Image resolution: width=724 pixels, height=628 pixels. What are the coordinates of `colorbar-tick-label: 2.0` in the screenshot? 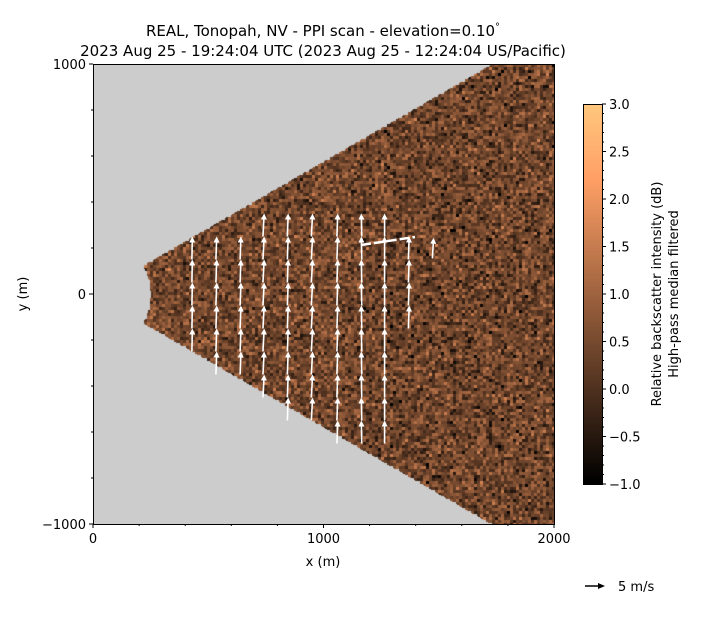 It's located at (619, 200).